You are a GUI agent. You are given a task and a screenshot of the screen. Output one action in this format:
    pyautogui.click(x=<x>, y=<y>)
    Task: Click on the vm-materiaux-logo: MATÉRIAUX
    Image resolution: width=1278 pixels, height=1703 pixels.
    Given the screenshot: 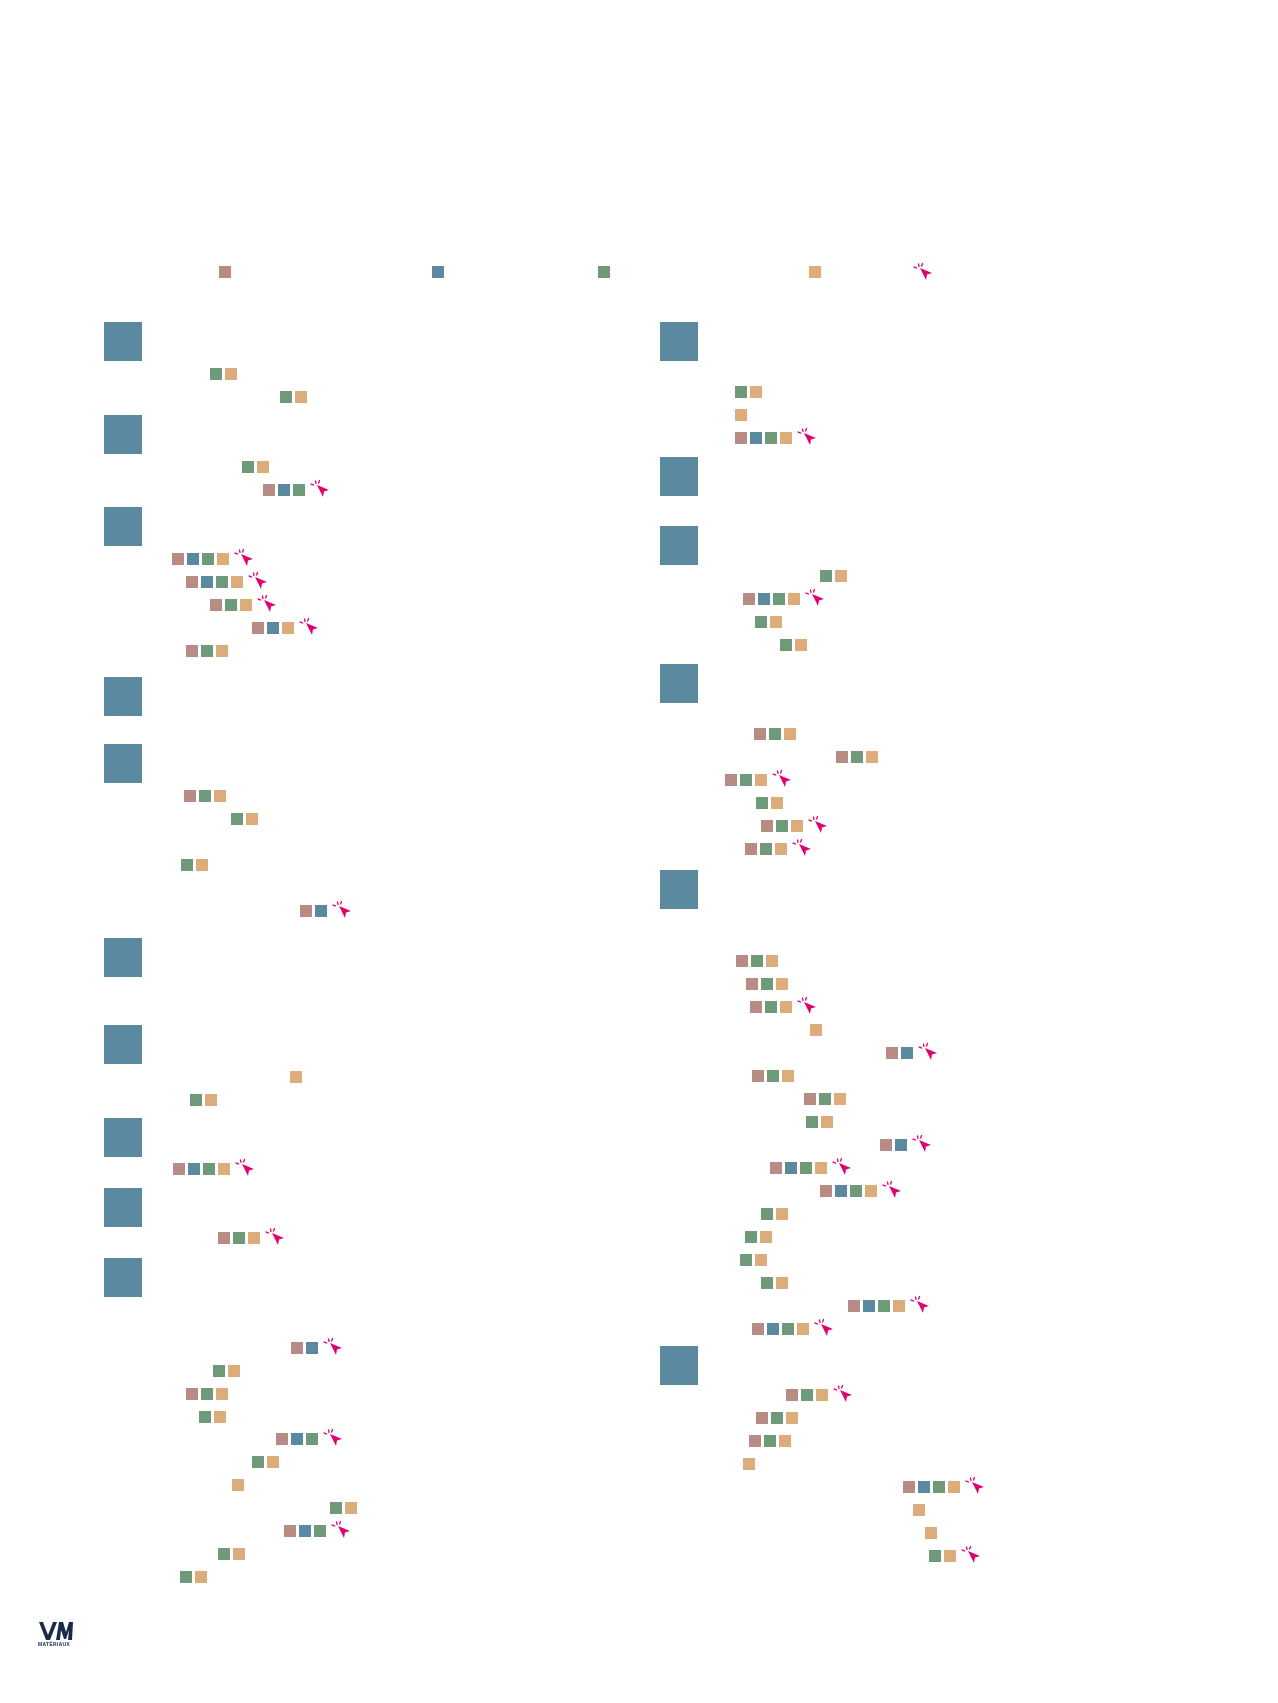 What is the action you would take?
    pyautogui.click(x=59, y=1635)
    